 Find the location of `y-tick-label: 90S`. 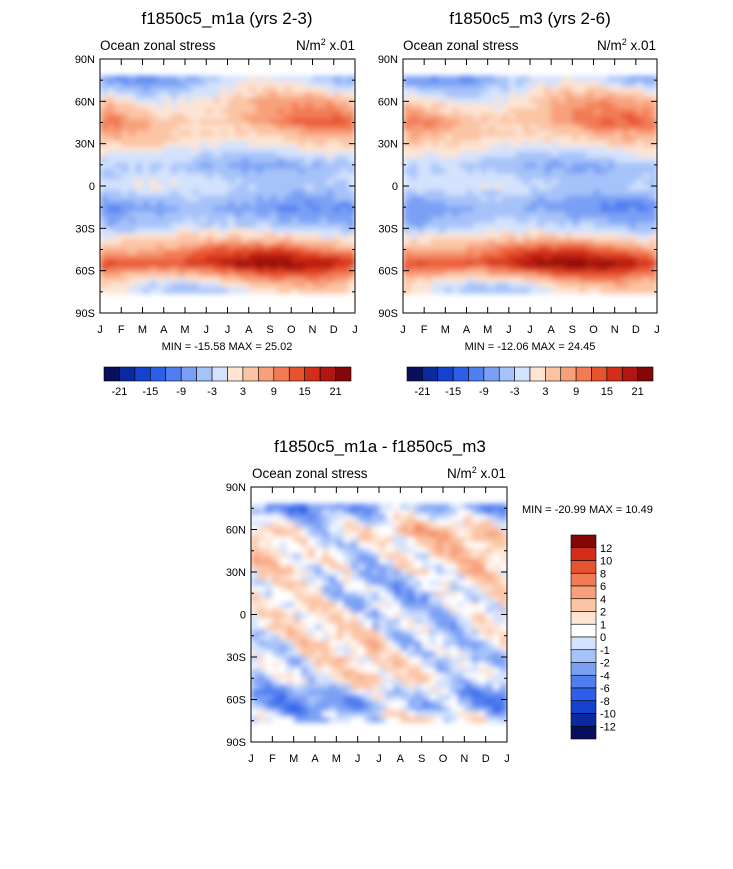

y-tick-label: 90S is located at coordinates (85, 314).